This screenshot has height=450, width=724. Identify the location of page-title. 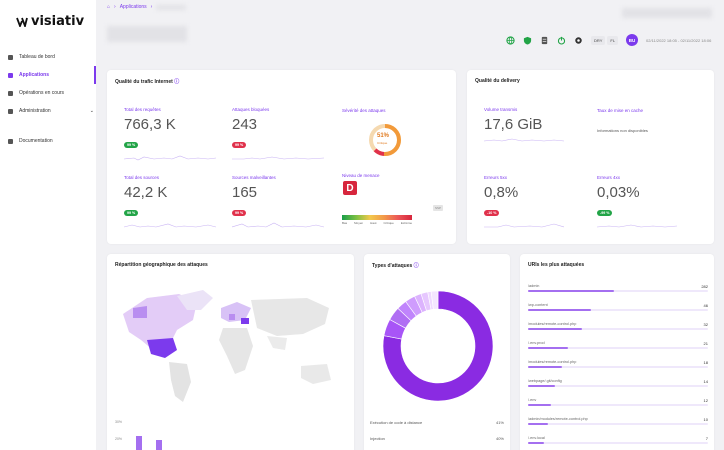
(147, 34).